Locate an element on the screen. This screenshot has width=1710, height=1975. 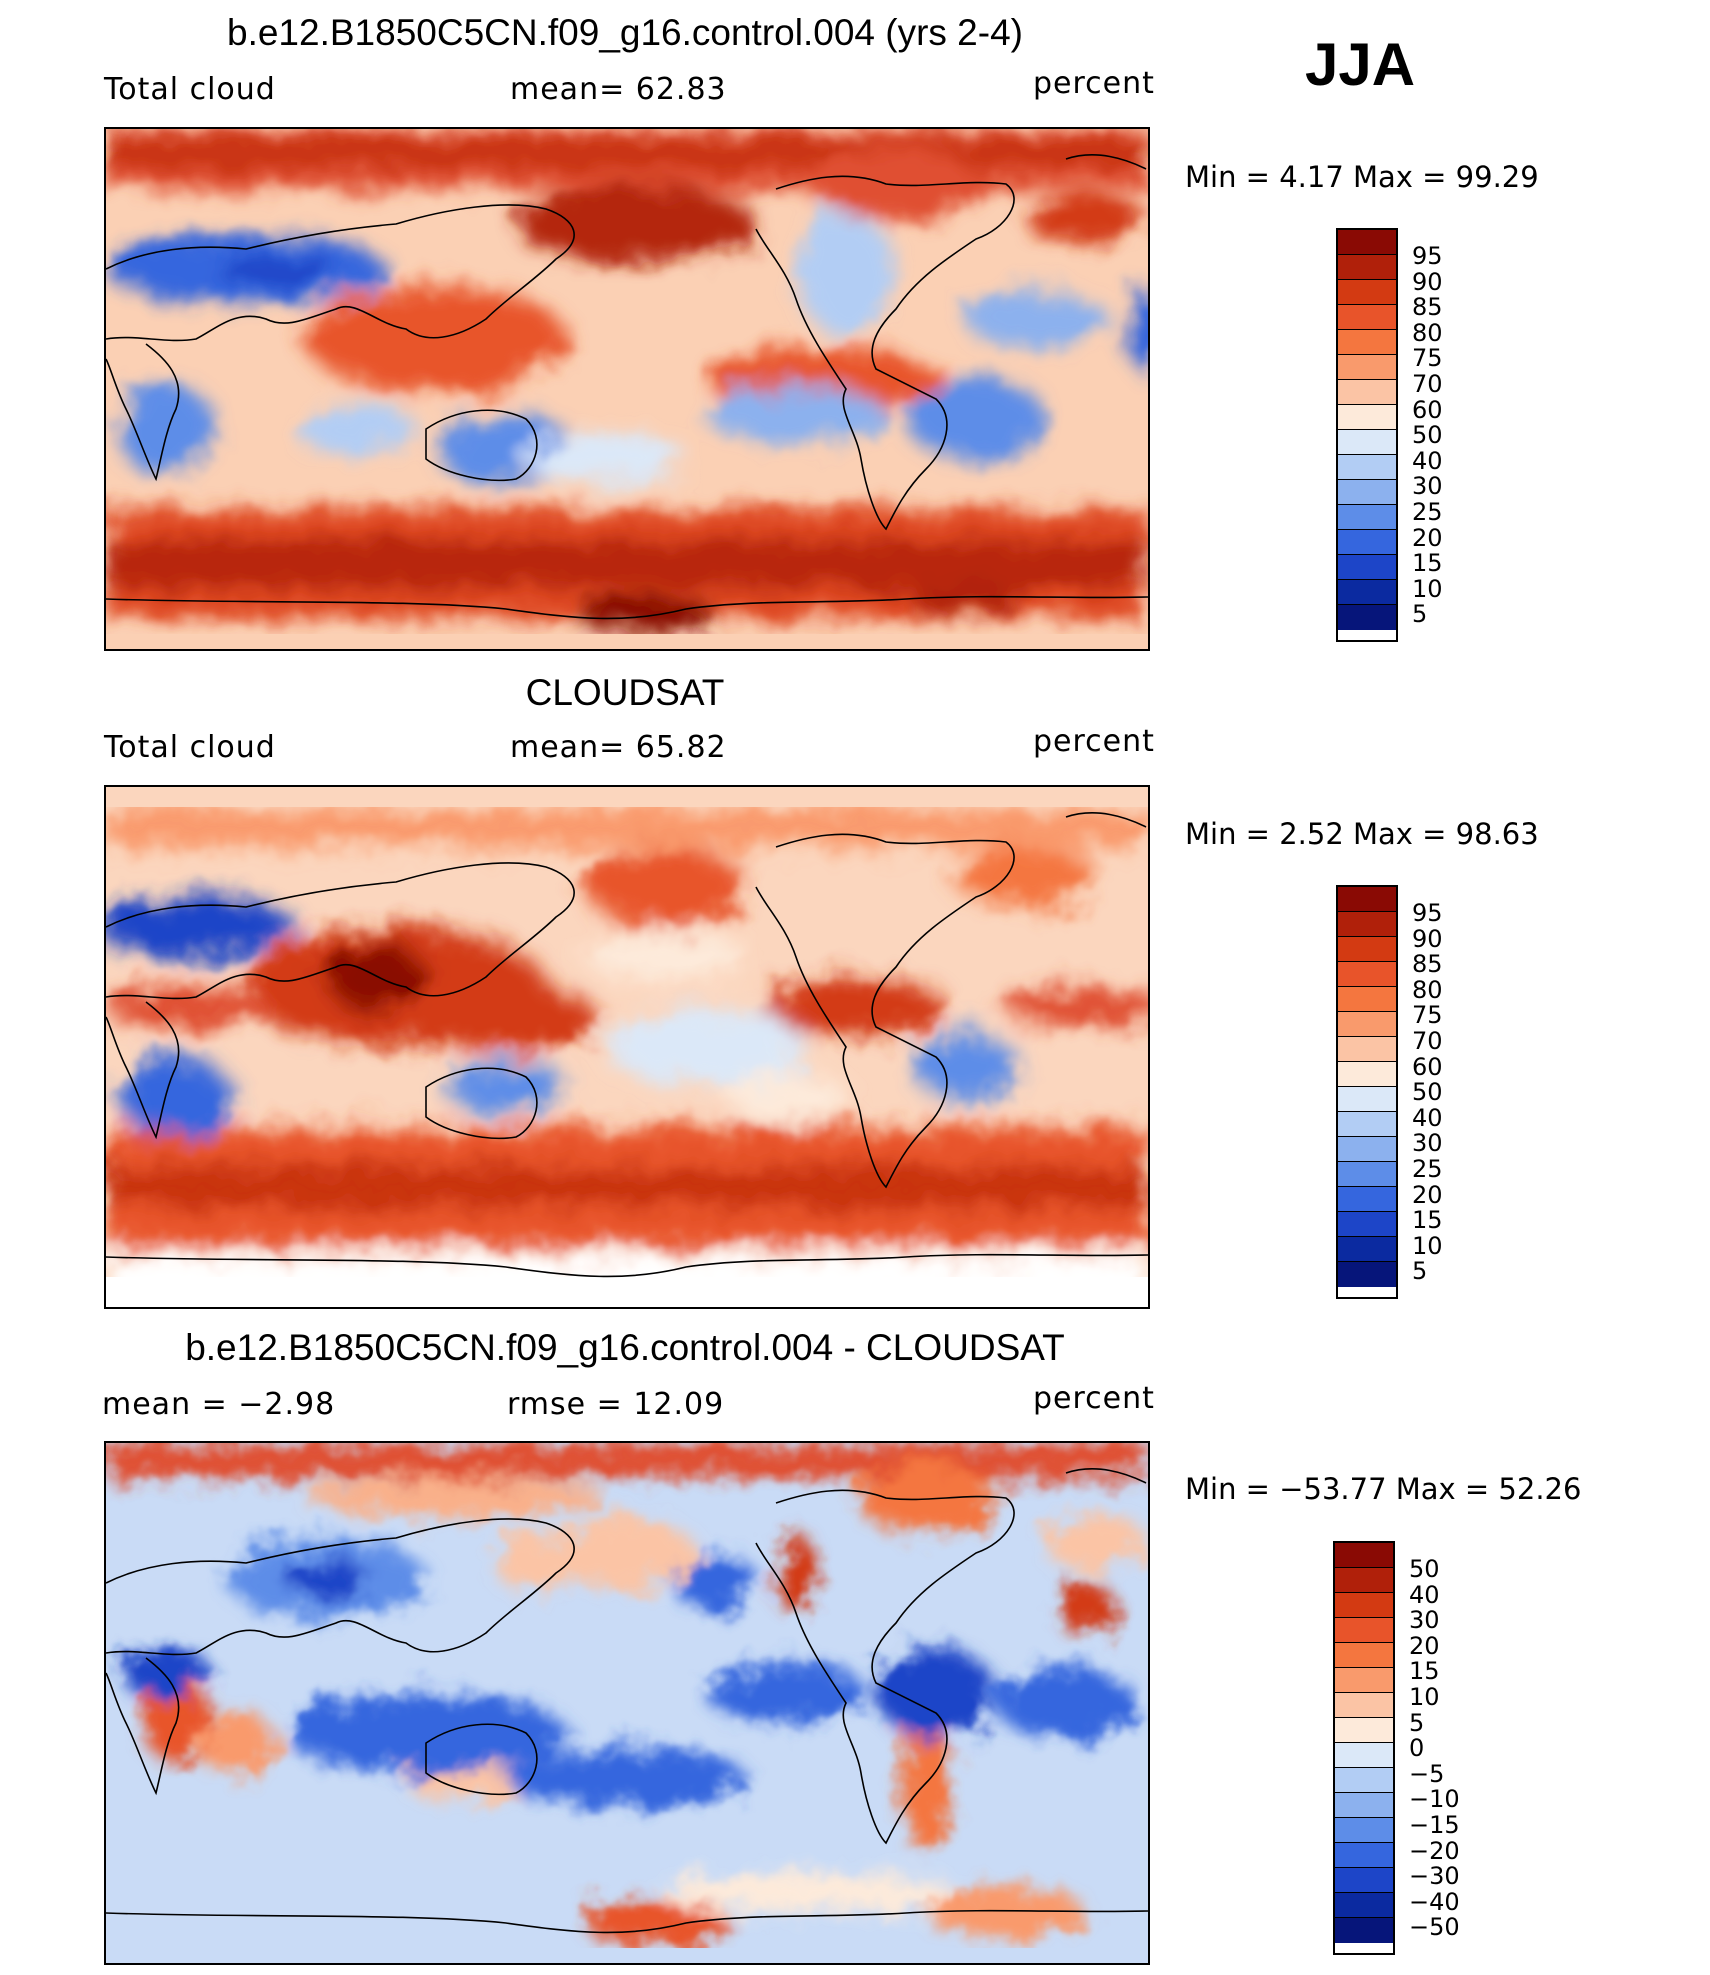
colorbar-tick-label: −15 is located at coordinates (1434, 1825).